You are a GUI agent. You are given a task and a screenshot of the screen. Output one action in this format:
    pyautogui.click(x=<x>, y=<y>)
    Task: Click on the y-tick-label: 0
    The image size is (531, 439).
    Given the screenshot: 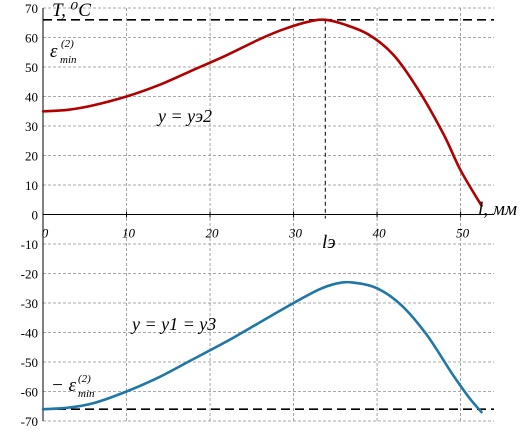 What is the action you would take?
    pyautogui.click(x=35, y=215)
    